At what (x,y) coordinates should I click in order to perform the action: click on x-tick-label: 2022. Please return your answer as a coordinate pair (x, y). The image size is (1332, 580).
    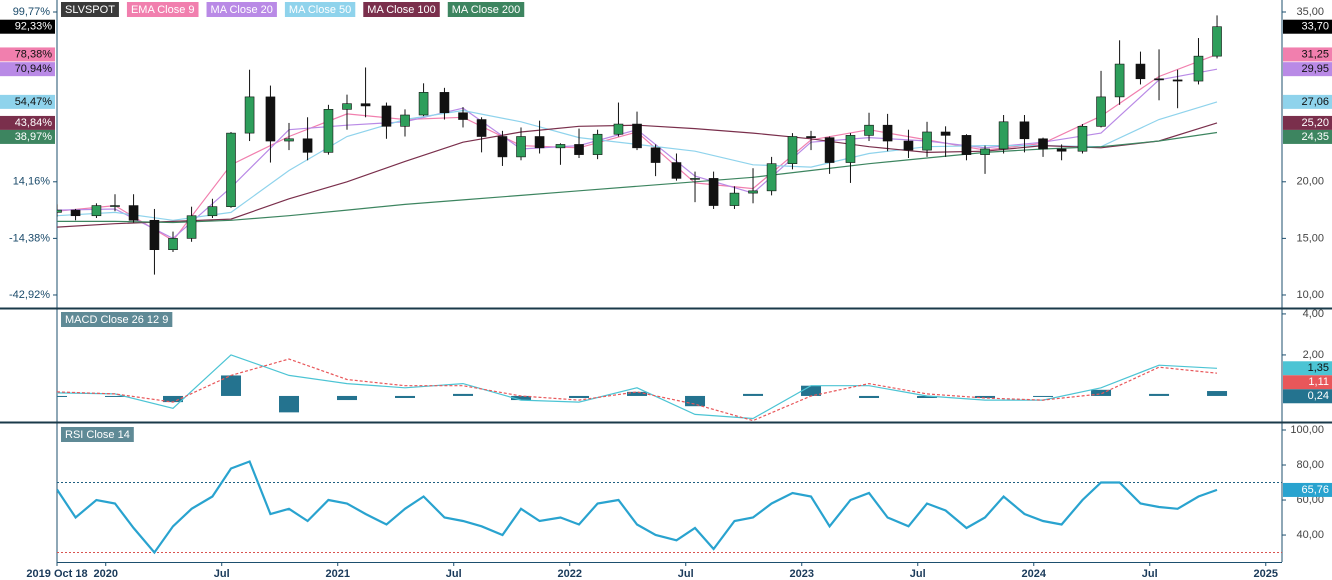
    Looking at the image, I should click on (569, 574).